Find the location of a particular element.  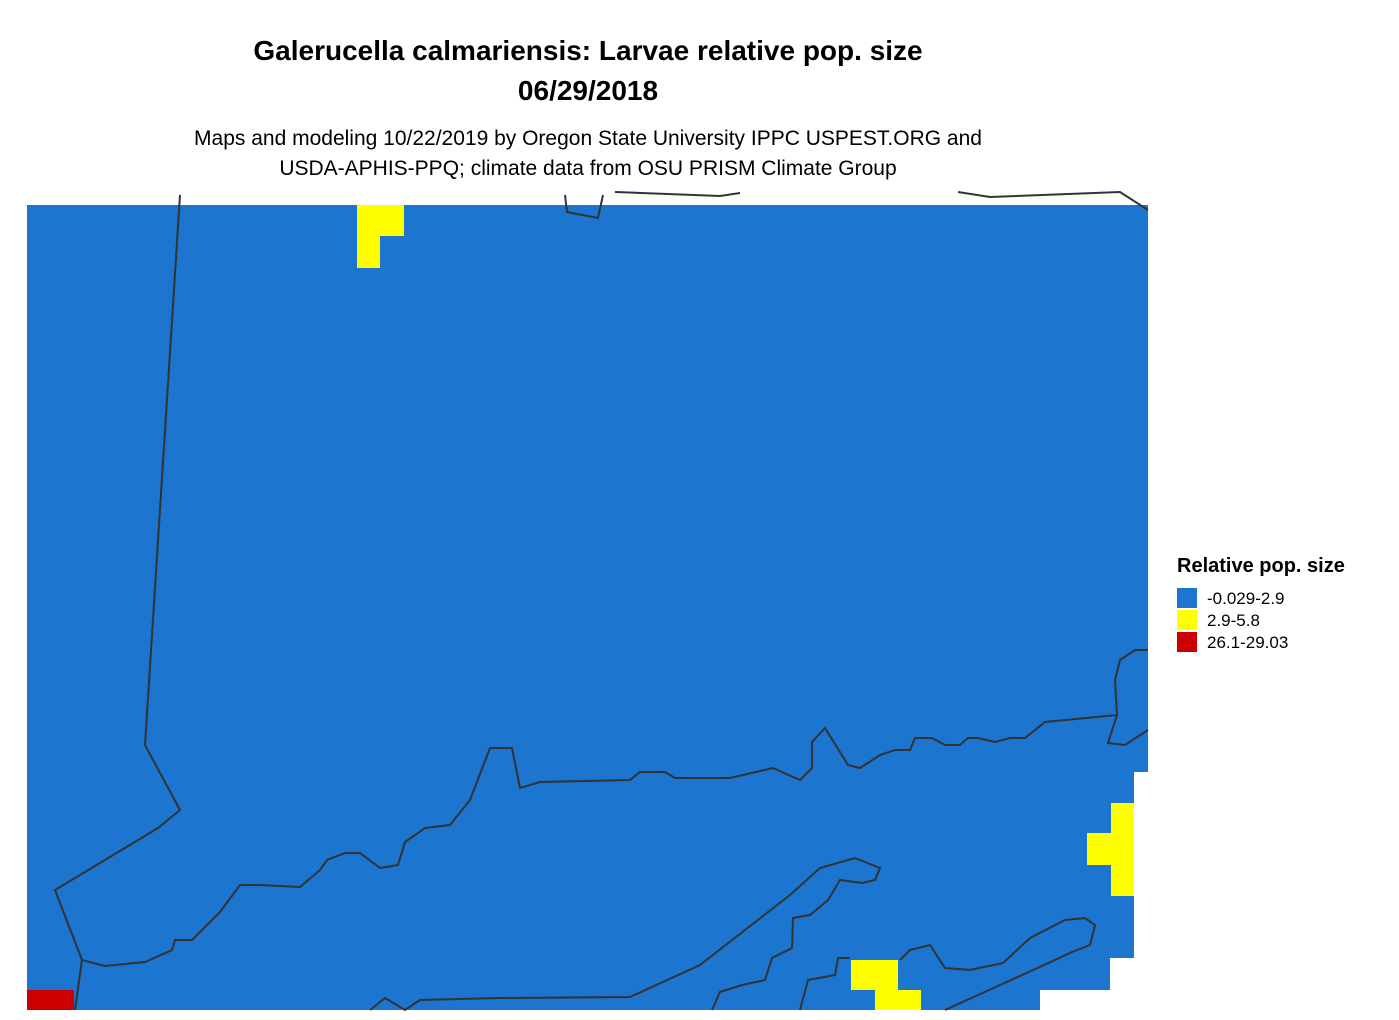

legend: -0.029-2.9 2.9-5.8 26.1-29.03 is located at coordinates (1232, 620).